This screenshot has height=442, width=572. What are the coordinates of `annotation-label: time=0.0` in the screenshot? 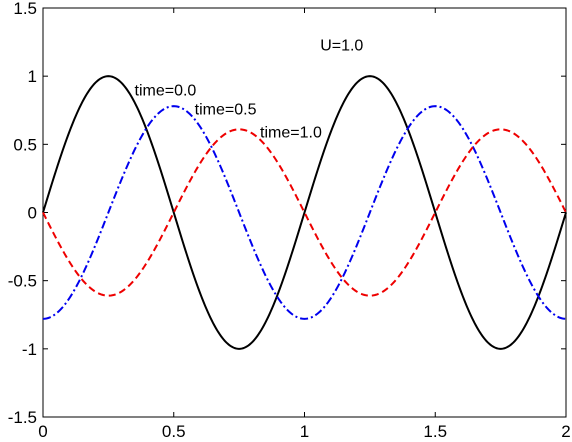 It's located at (166, 90).